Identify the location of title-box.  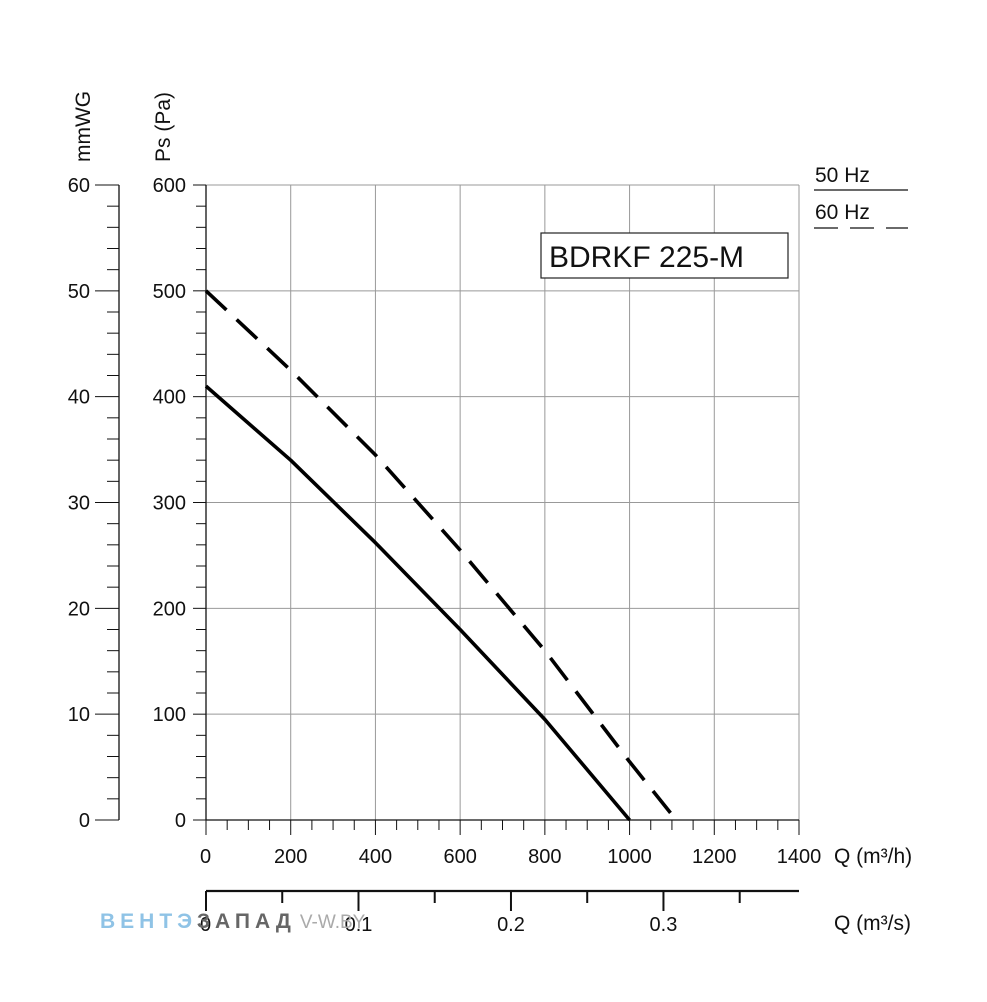
(664, 255).